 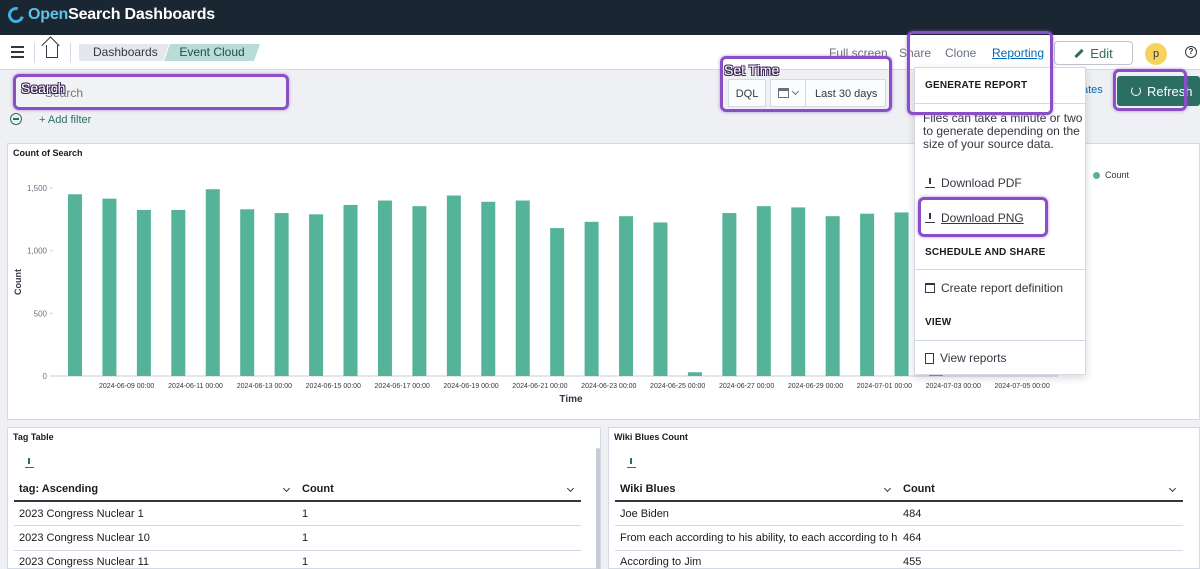 What do you see at coordinates (33, 437) in the screenshot?
I see `tag-table-title: Tag Table` at bounding box center [33, 437].